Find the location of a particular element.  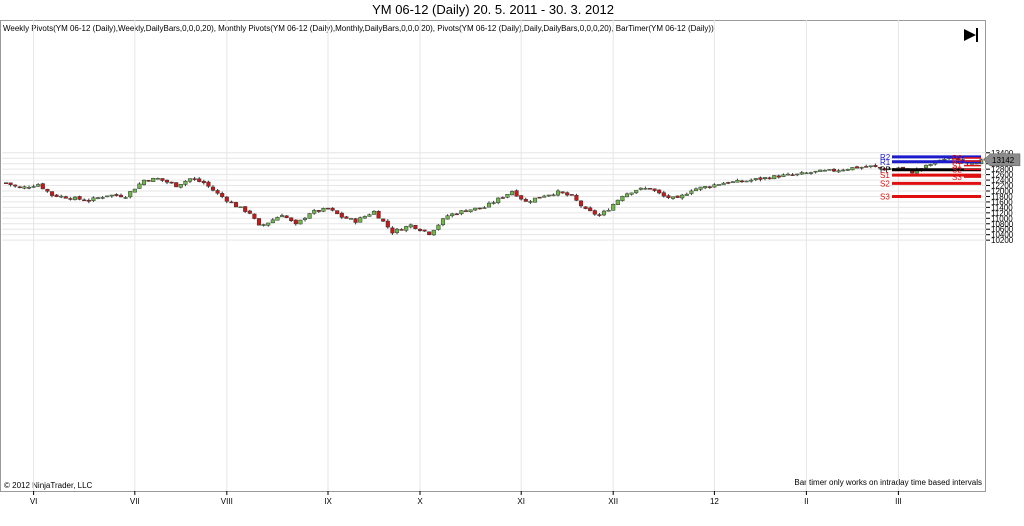

scroll-end-icon is located at coordinates (970, 35).